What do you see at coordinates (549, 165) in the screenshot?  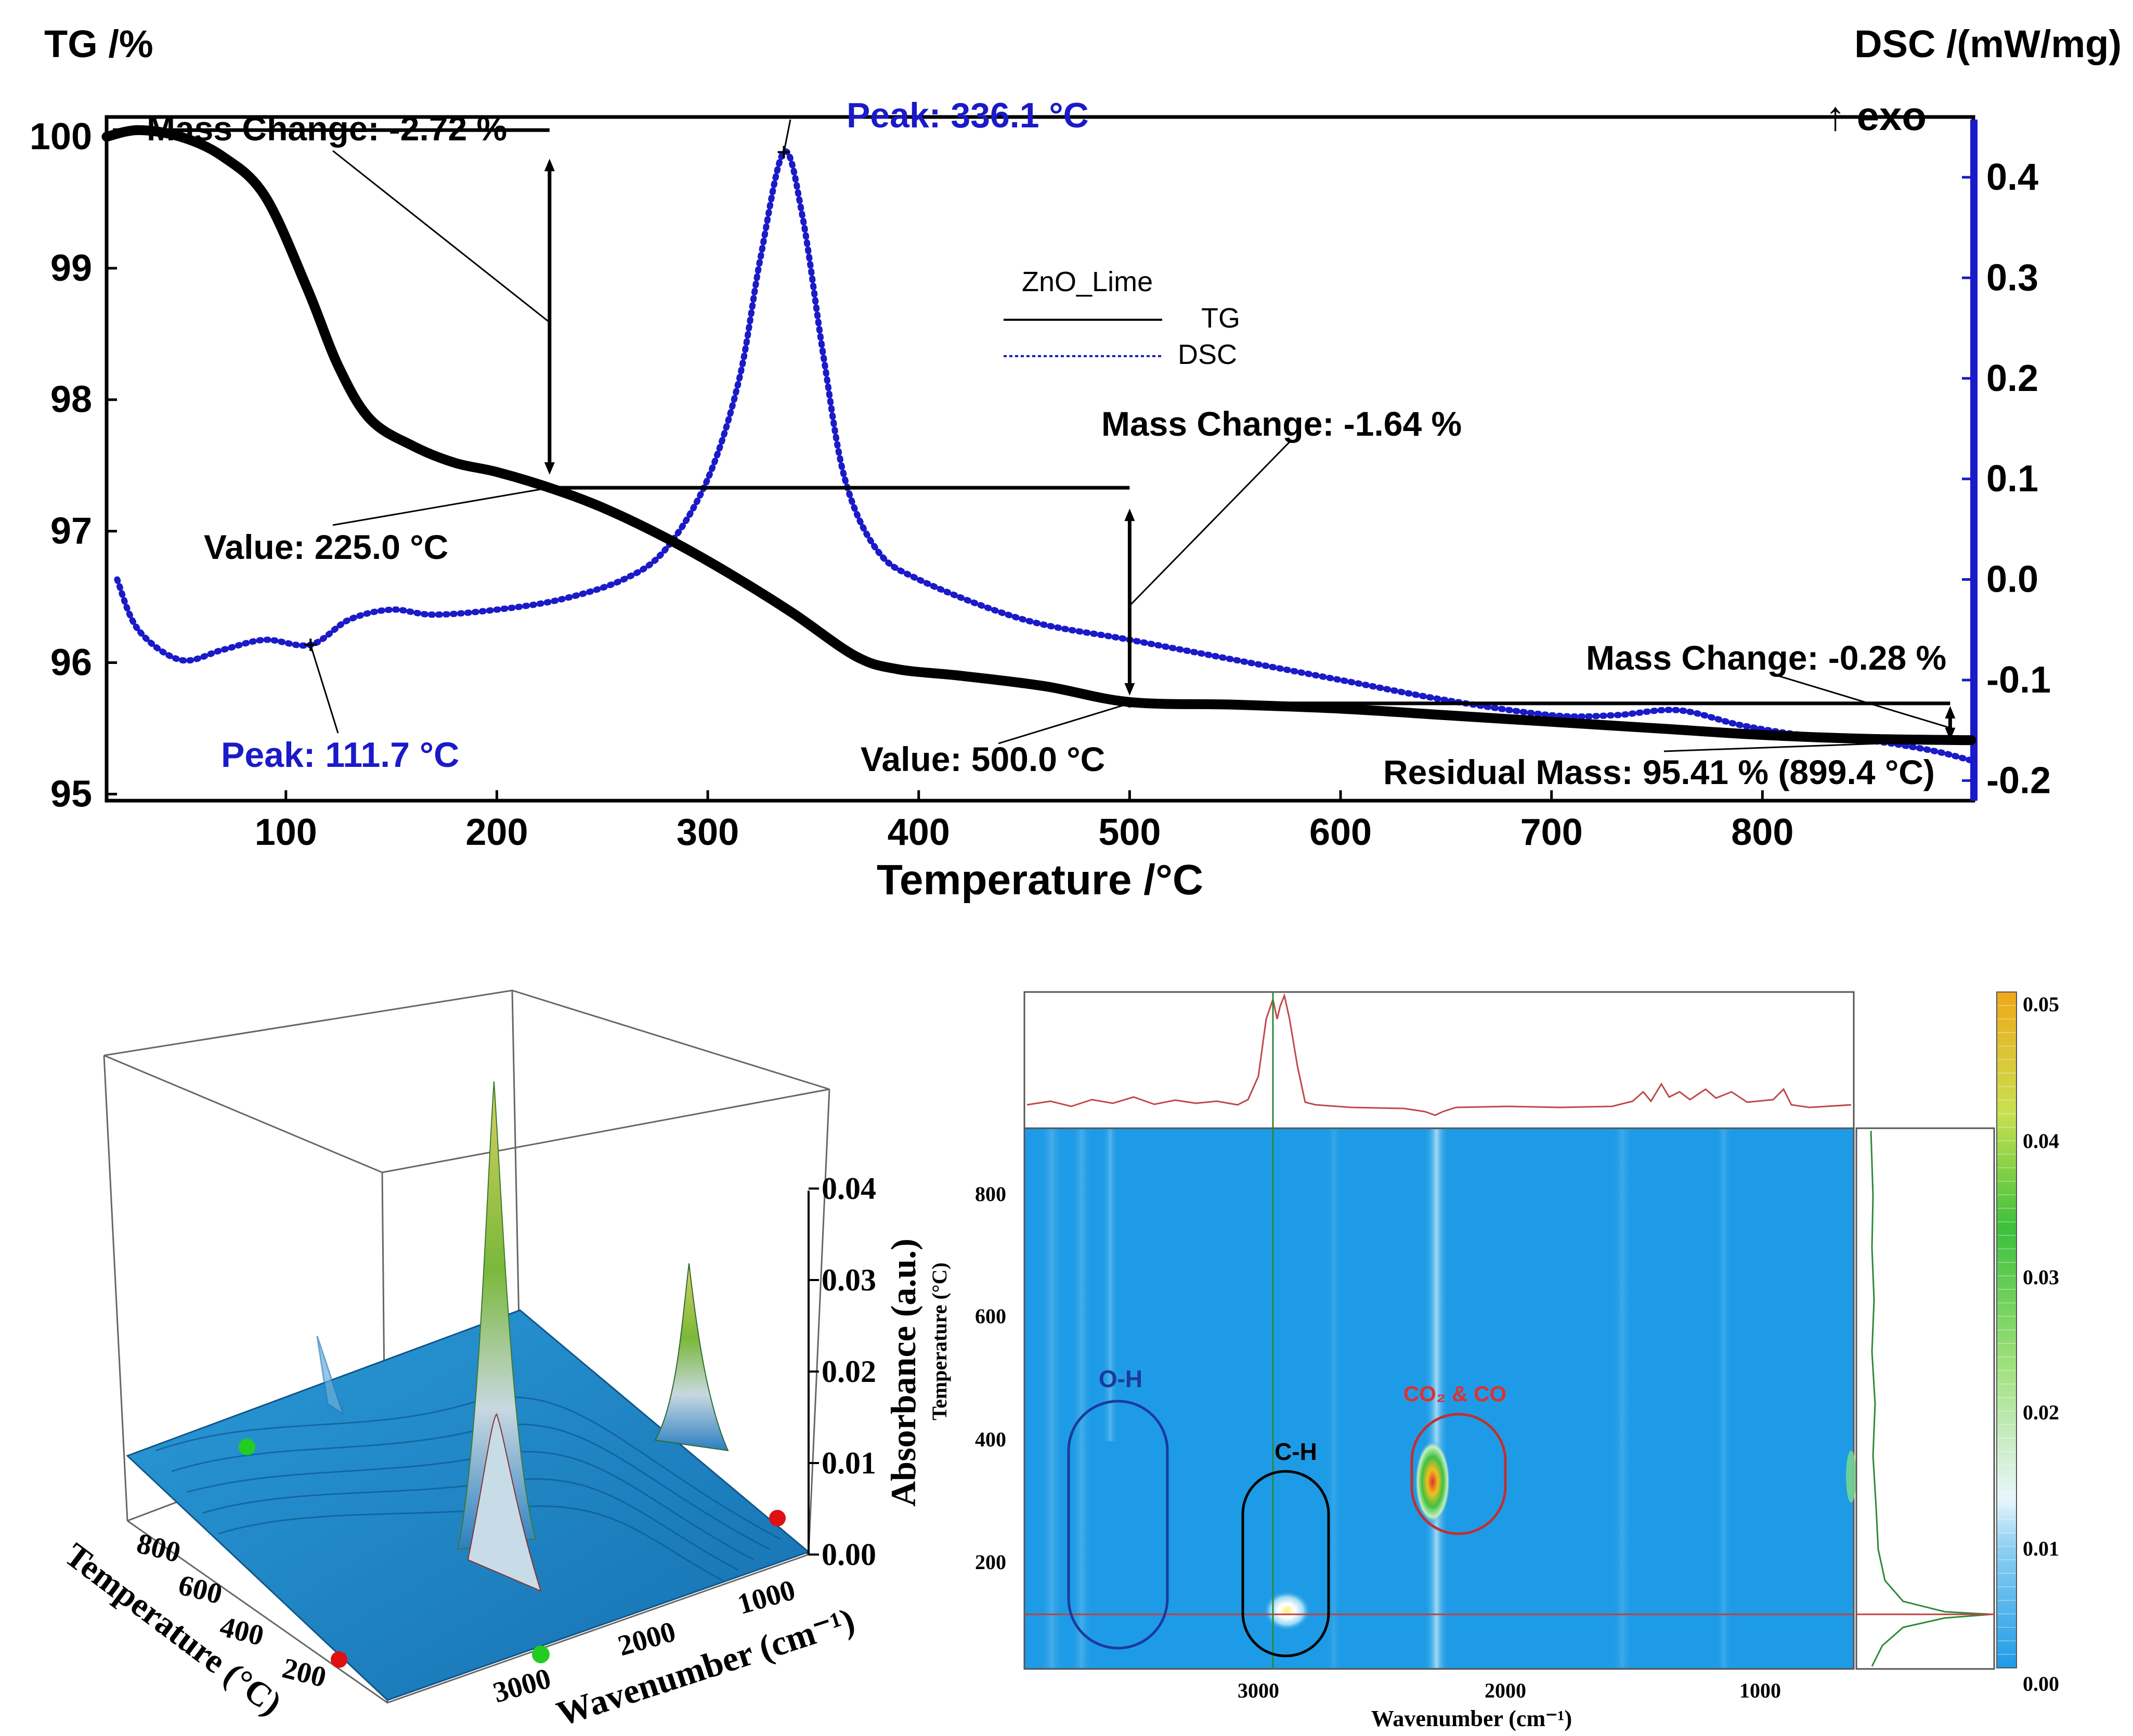 I see `step1-arrow-head-top` at bounding box center [549, 165].